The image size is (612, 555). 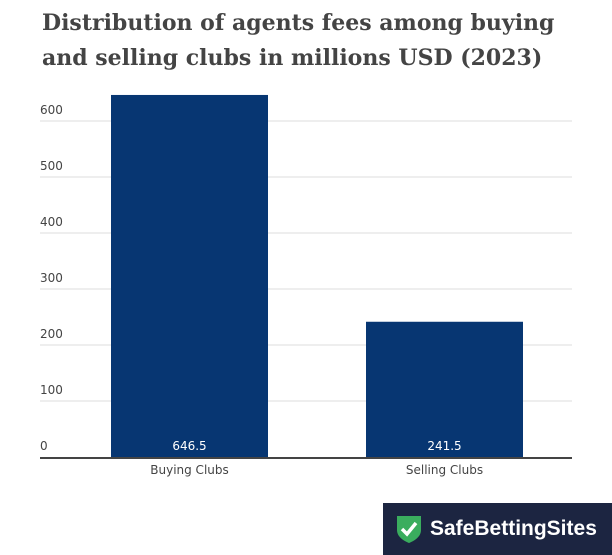 I want to click on value-label: 241.5, so click(x=444, y=446).